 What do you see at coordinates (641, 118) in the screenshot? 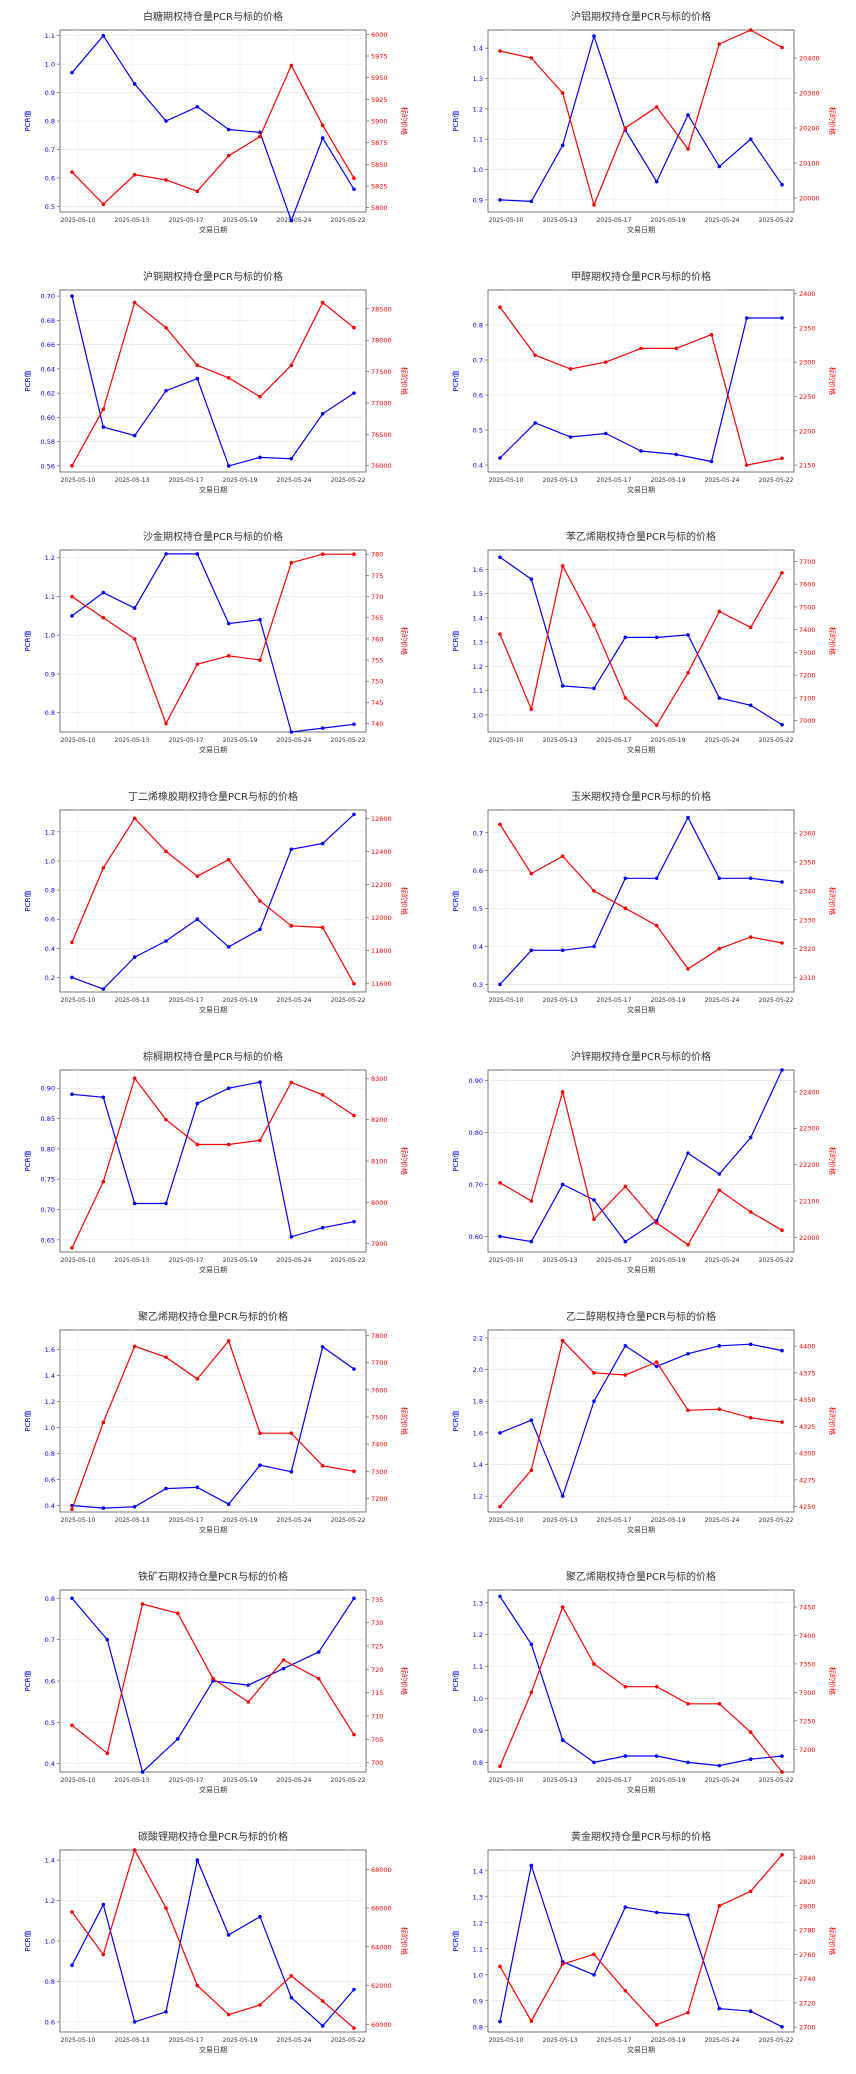
I see `price-series-line` at bounding box center [641, 118].